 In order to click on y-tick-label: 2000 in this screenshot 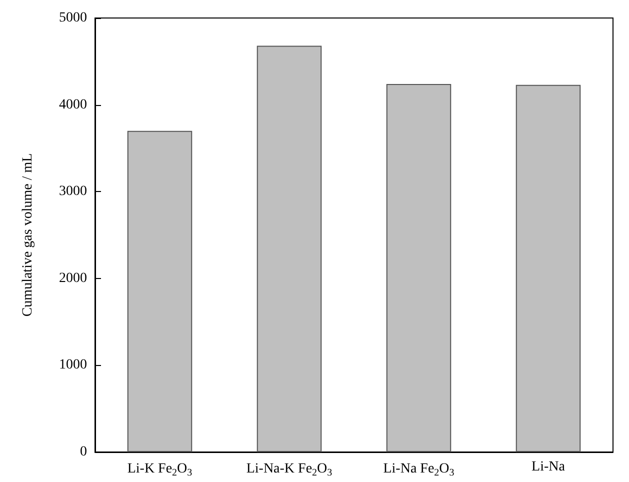, I will do `click(73, 278)`.